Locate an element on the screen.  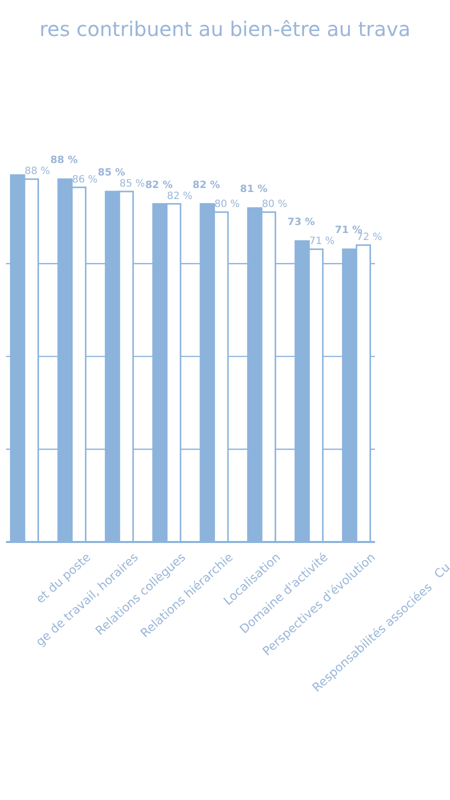
data-label: 81 % is located at coordinates (254, 189).